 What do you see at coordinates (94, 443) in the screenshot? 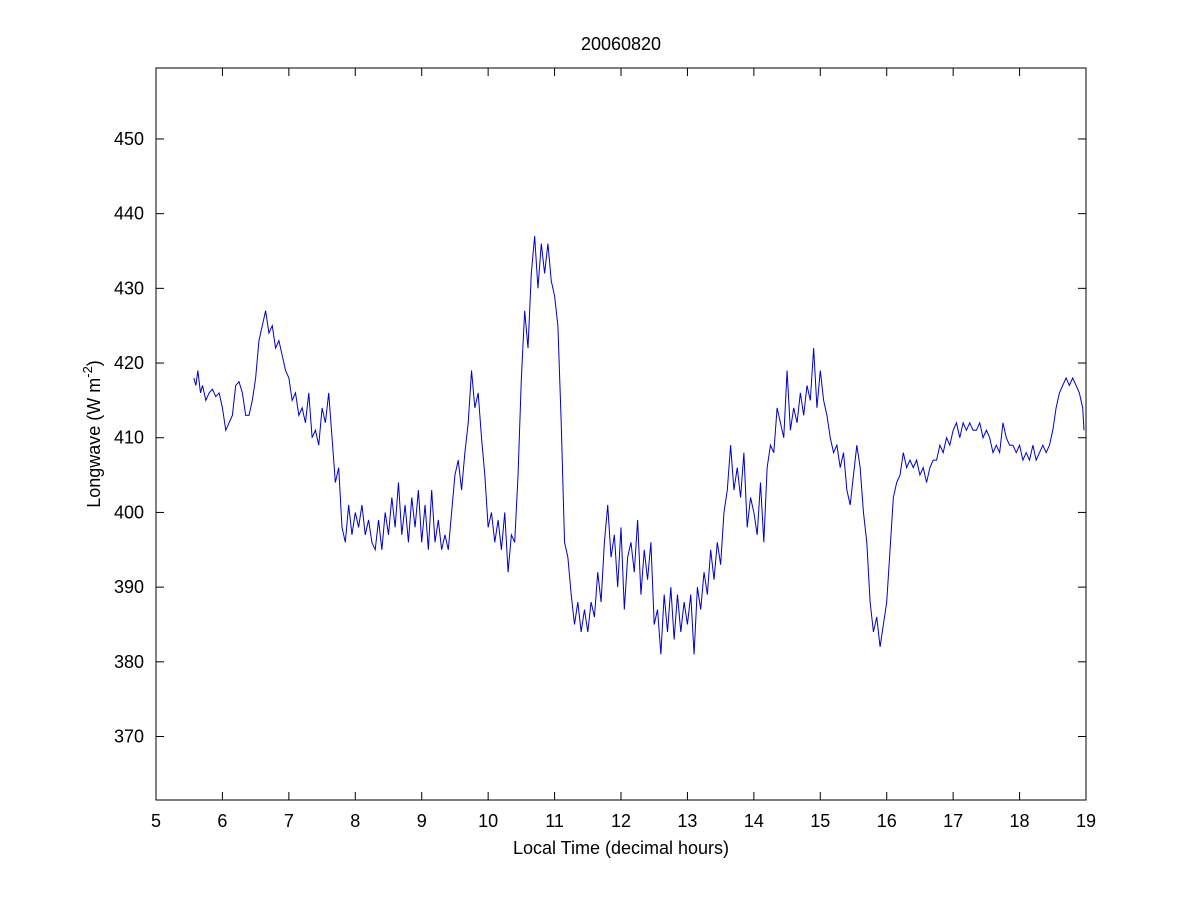
I see `y-axis-label-text: Longwave (W m` at bounding box center [94, 443].